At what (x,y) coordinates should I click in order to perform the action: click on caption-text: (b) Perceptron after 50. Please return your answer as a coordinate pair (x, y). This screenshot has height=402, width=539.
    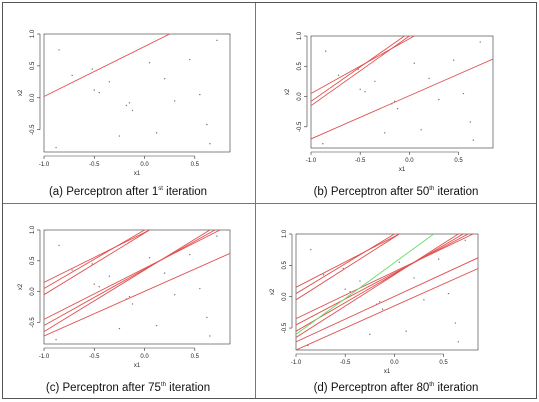
    Looking at the image, I should click on (371, 192).